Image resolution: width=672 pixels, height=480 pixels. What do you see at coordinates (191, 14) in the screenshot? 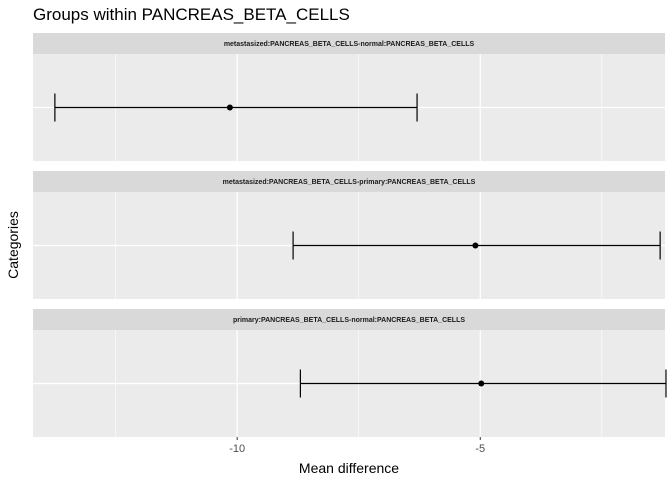
I see `chart-title: Groups within PANCREAS_BETA_CELLS` at bounding box center [191, 14].